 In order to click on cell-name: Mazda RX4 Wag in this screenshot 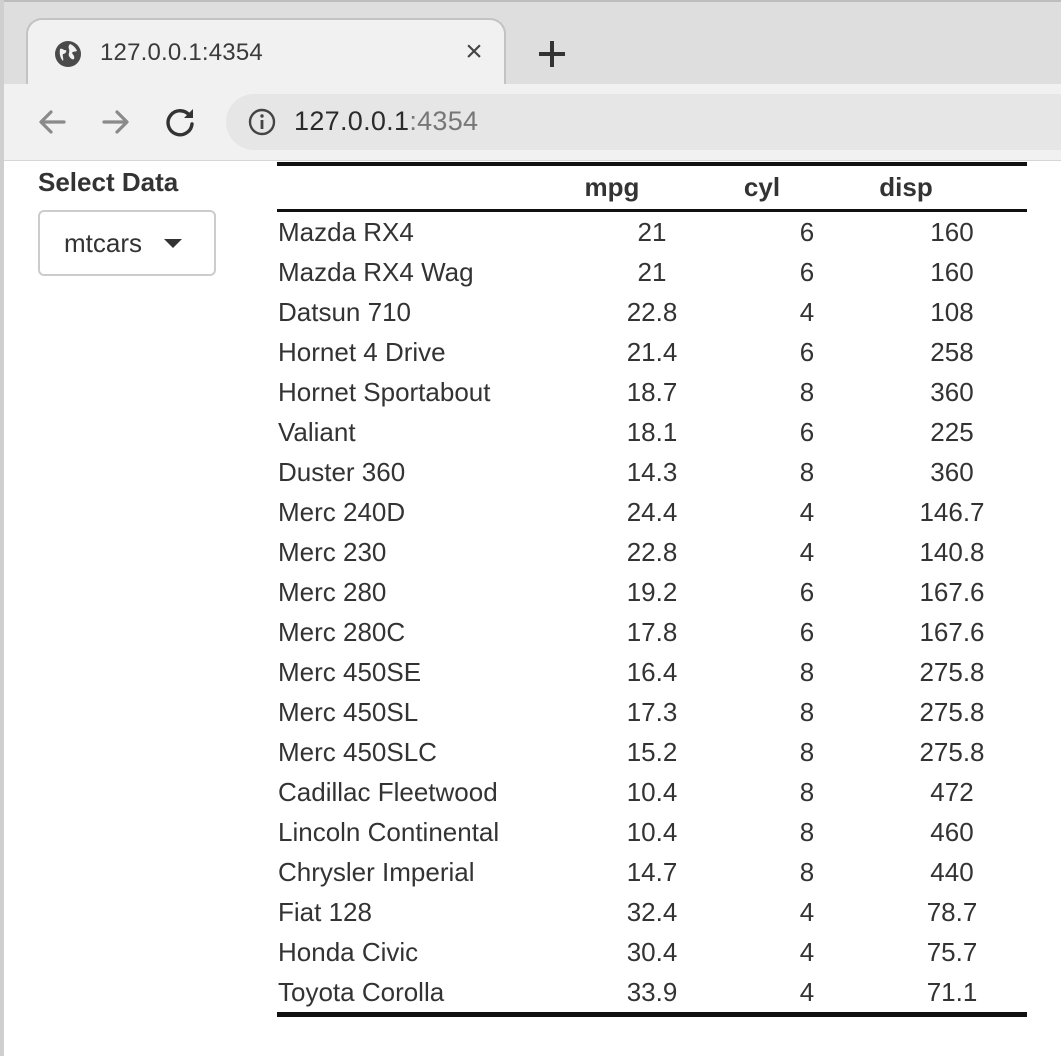, I will do `click(376, 271)`.